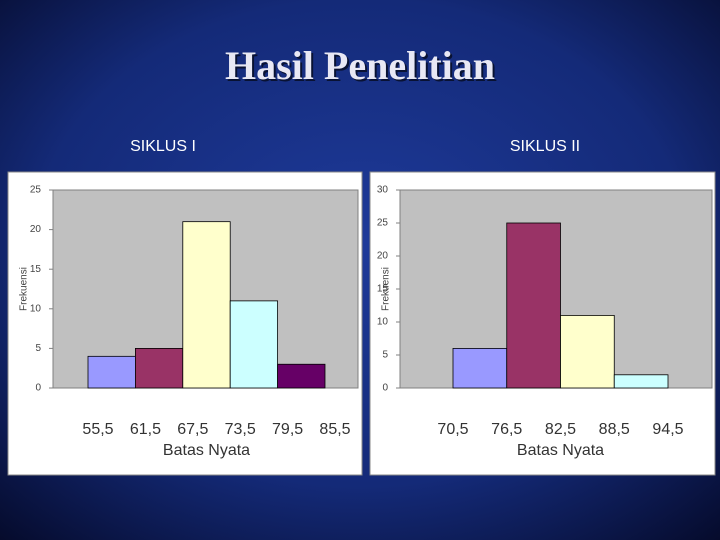 This screenshot has width=720, height=540. What do you see at coordinates (545, 146) in the screenshot?
I see `chart-title: SIKLUS II` at bounding box center [545, 146].